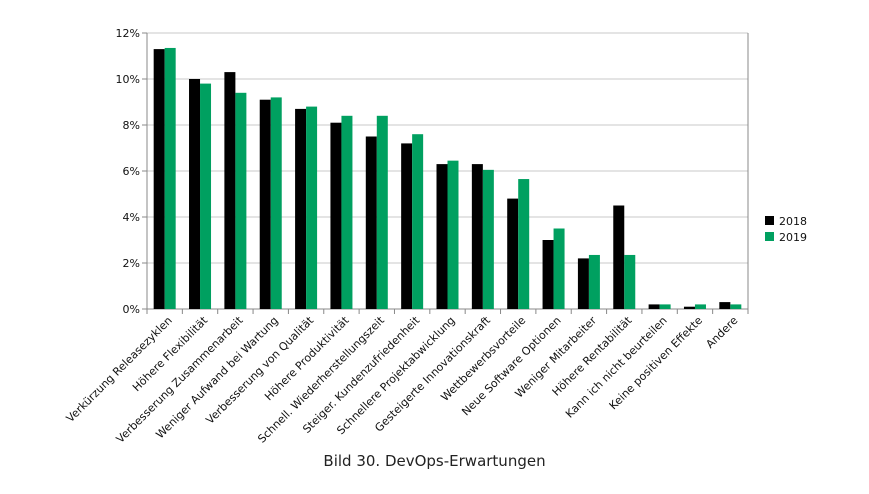  What do you see at coordinates (128, 79) in the screenshot?
I see `y-tick-label: 10%` at bounding box center [128, 79].